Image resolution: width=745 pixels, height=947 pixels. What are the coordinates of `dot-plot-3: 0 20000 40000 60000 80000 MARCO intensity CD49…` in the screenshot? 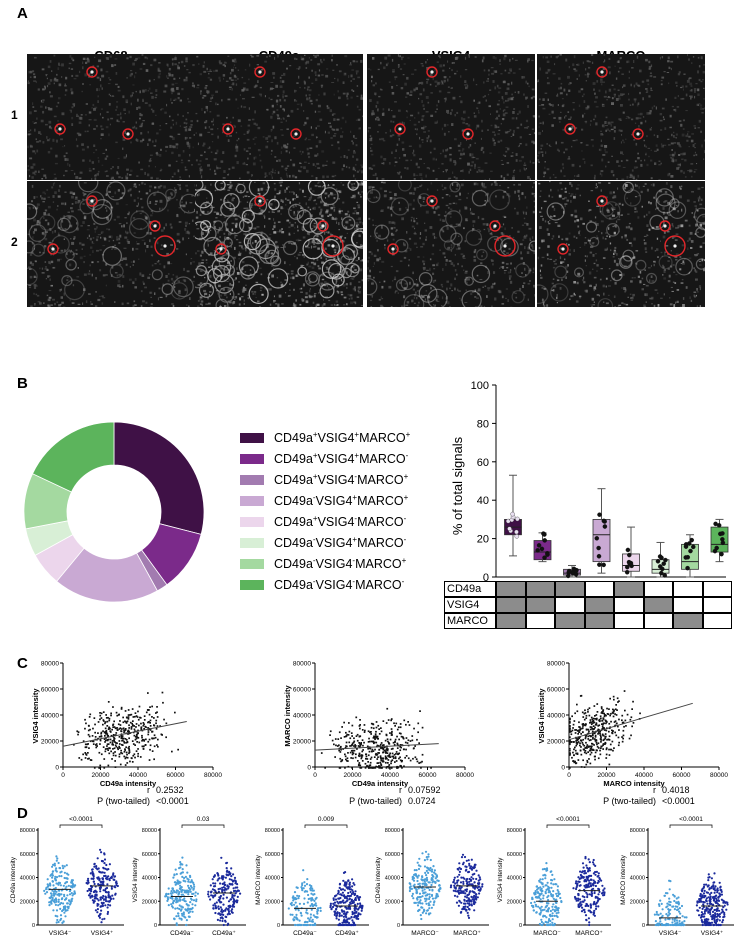 It's located at (312, 876).